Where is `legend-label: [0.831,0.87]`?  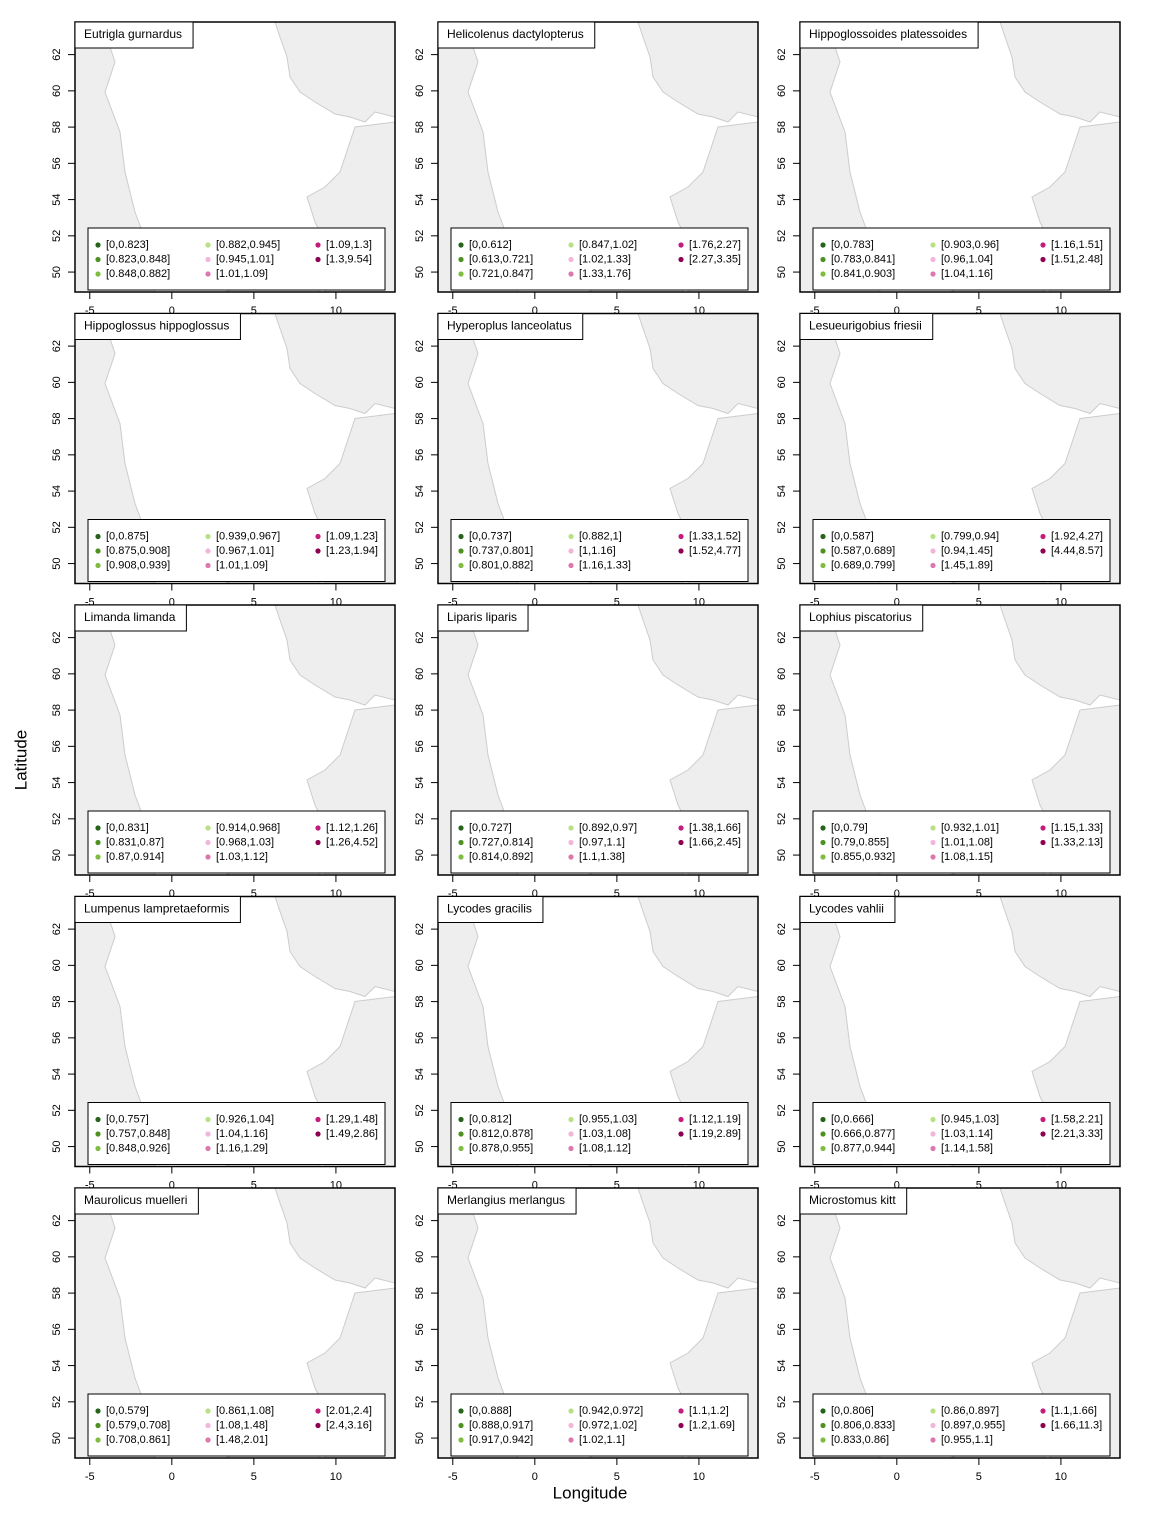
legend-label: [0.831,0.87] is located at coordinates (135, 842).